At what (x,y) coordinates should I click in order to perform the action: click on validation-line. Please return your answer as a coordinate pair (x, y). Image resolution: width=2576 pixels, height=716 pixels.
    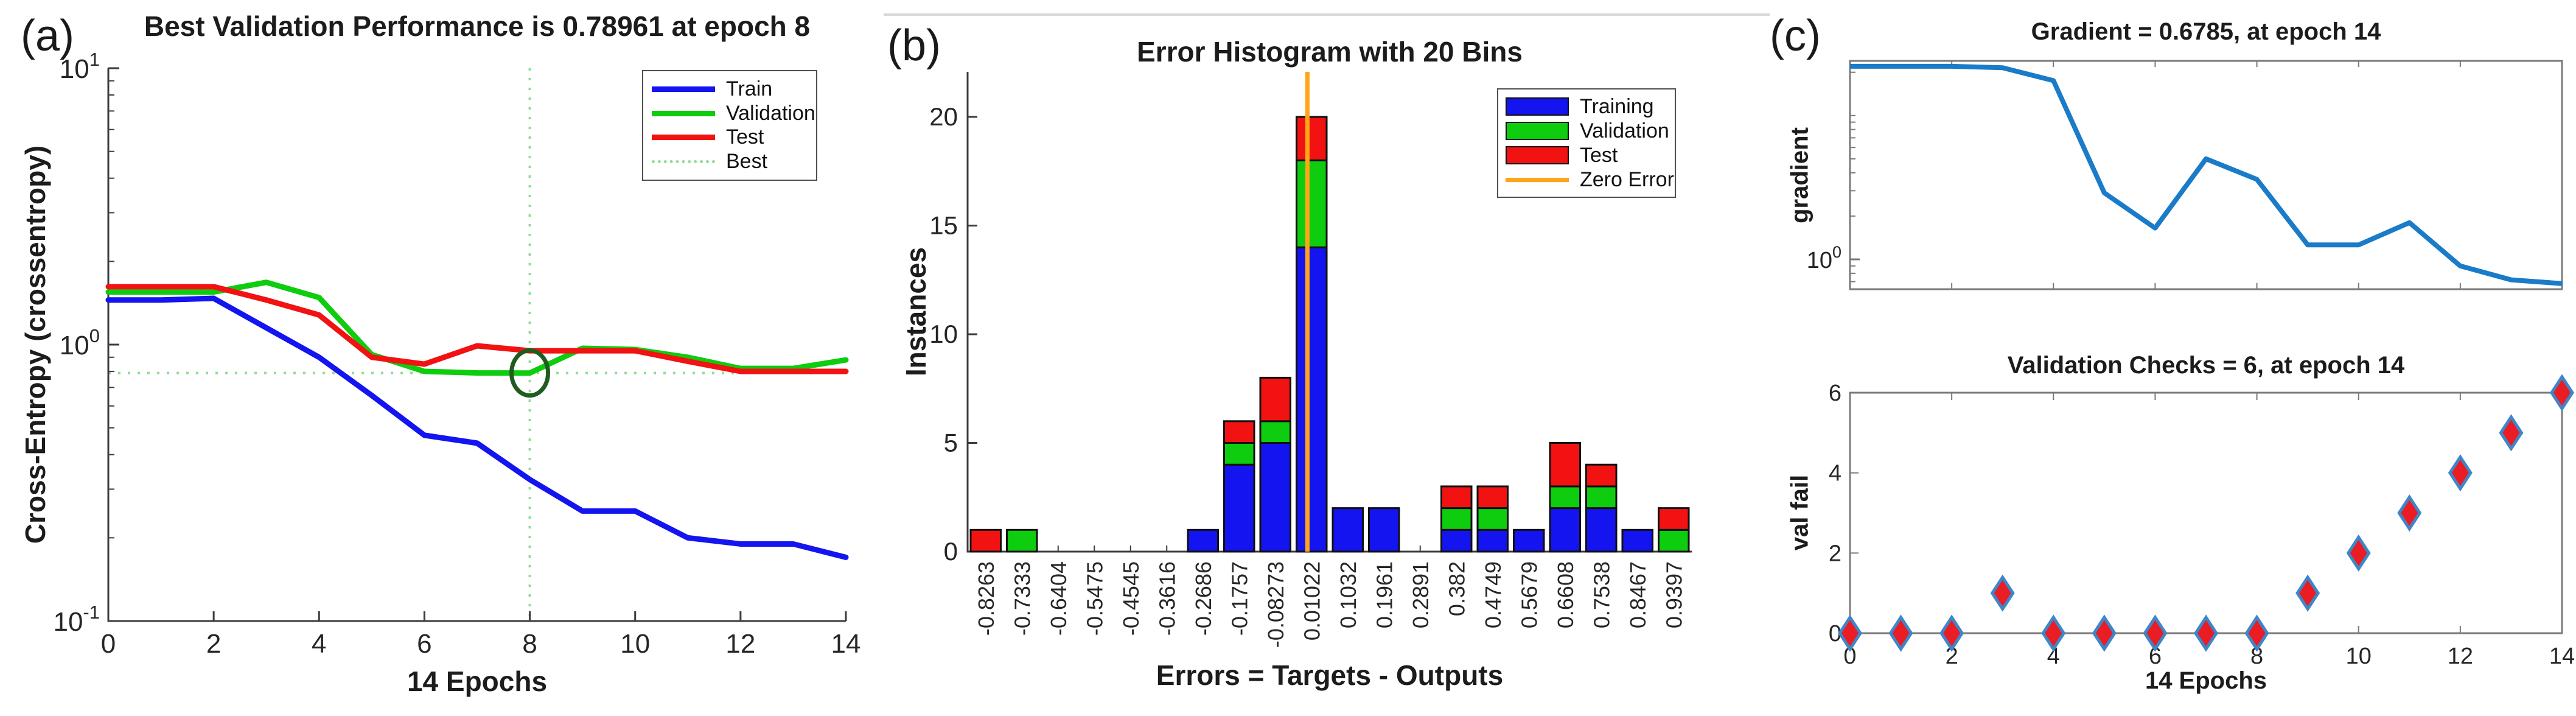
    Looking at the image, I should click on (477, 327).